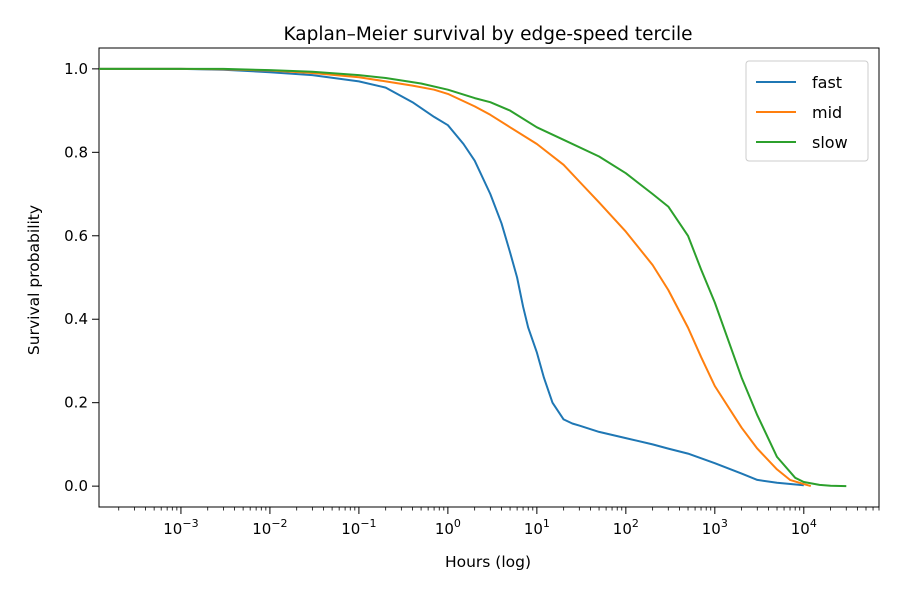  What do you see at coordinates (499, 522) in the screenshot?
I see `x-axis: 10⁻³ 10⁻² 10⁻¹ 10⁰ 10¹ 10² 10³ 10⁴` at bounding box center [499, 522].